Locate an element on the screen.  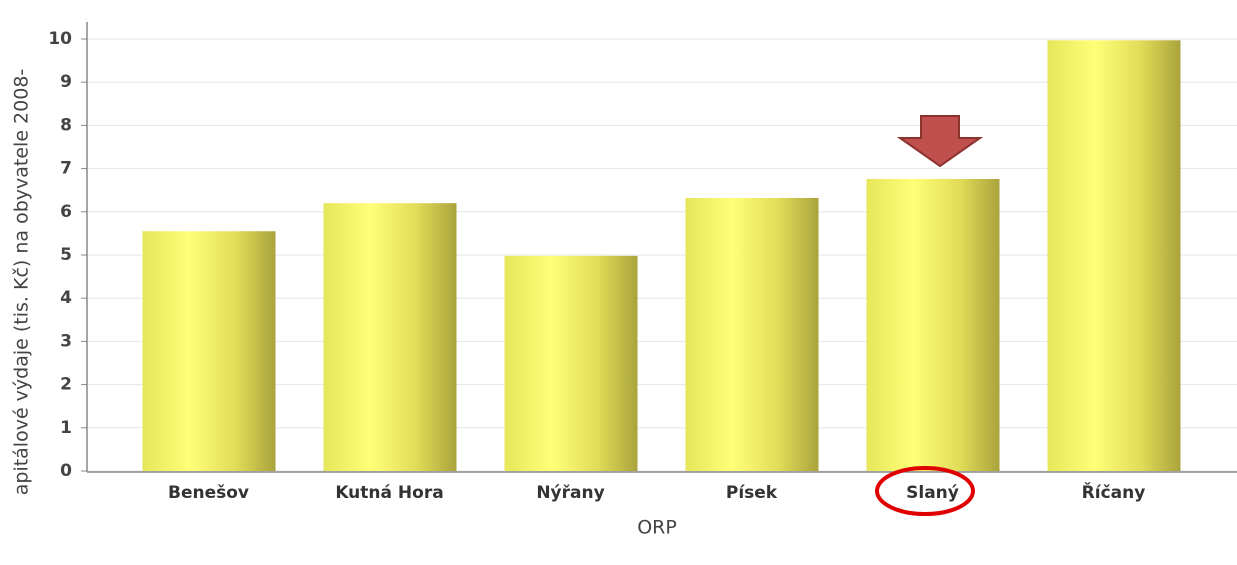
y-tick-label: 10 is located at coordinates (60, 39).